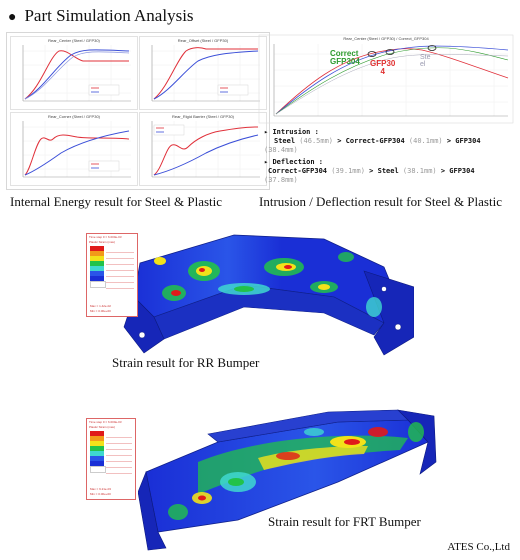 The width and height of the screenshot is (520, 560). Describe the element at coordinates (298, 162) in the screenshot. I see `deflection-heading: Deflection :` at that location.